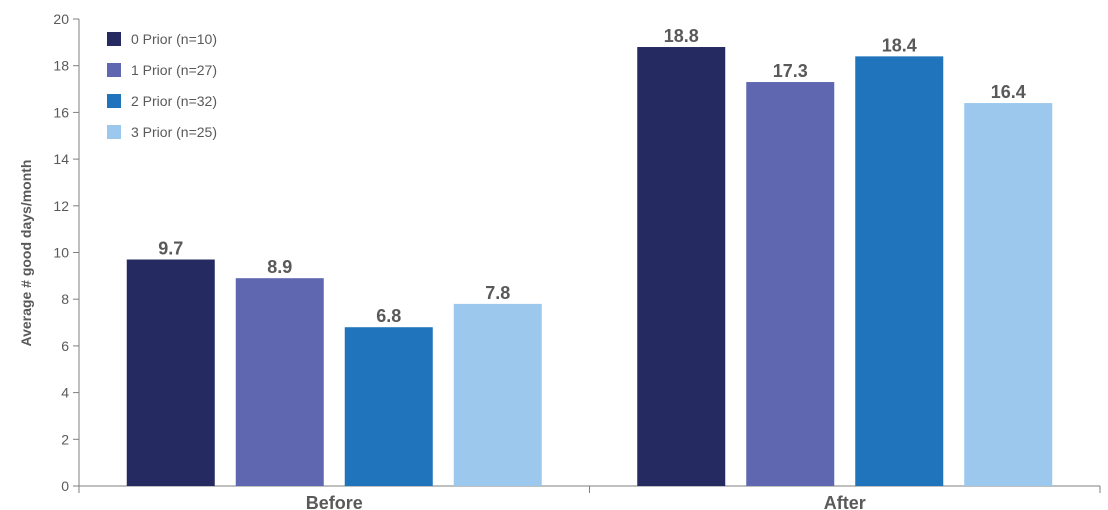 The width and height of the screenshot is (1108, 510). What do you see at coordinates (899, 45) in the screenshot?
I see `data-label: 18.4` at bounding box center [899, 45].